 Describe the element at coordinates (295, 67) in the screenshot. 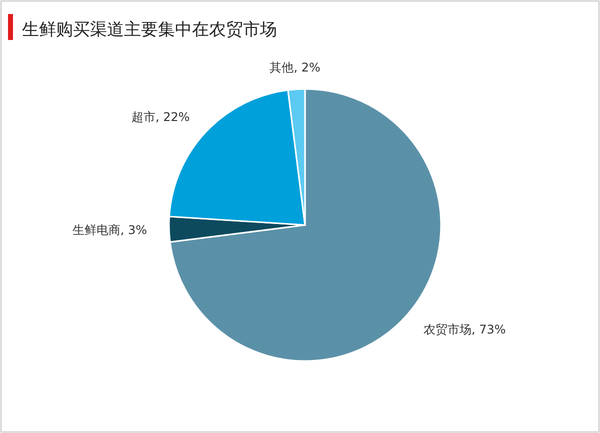

I see `slice-label: 其他, 2%` at that location.